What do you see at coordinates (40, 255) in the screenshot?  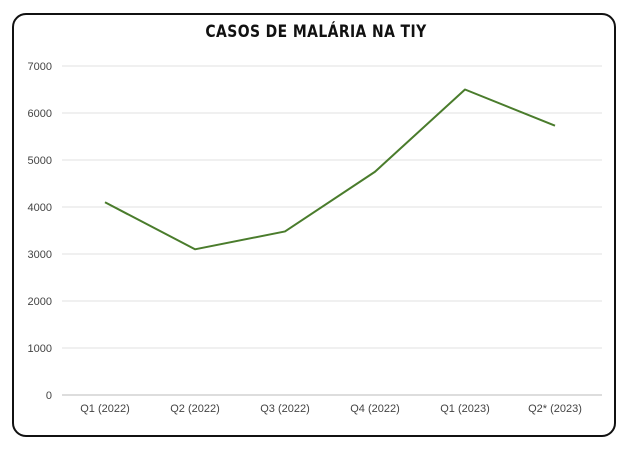 I see `y-tick-label: 3000` at bounding box center [40, 255].